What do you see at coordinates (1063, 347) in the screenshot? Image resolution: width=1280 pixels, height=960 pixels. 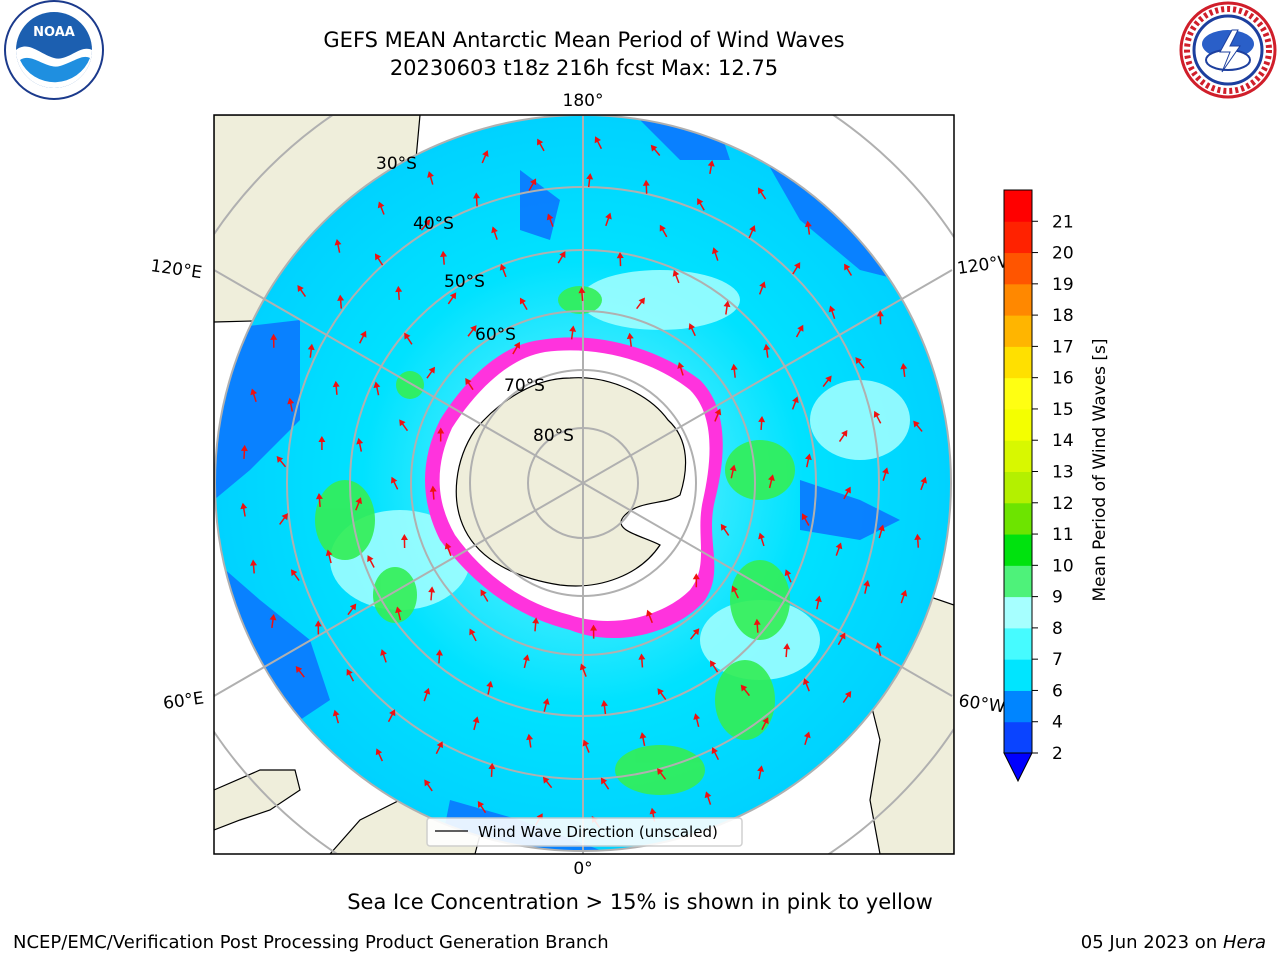 I see `colorbar-tick-label: 17` at bounding box center [1063, 347].